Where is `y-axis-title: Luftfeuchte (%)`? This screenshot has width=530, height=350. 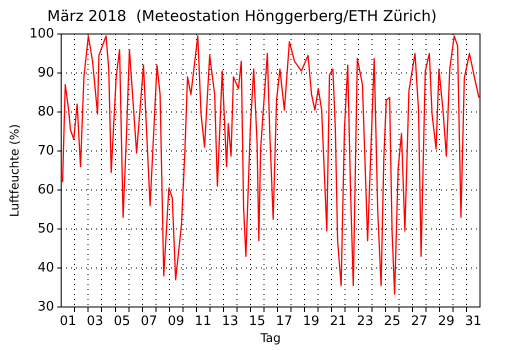
y-axis-title: Luftfeuchte (%) is located at coordinates (14, 170).